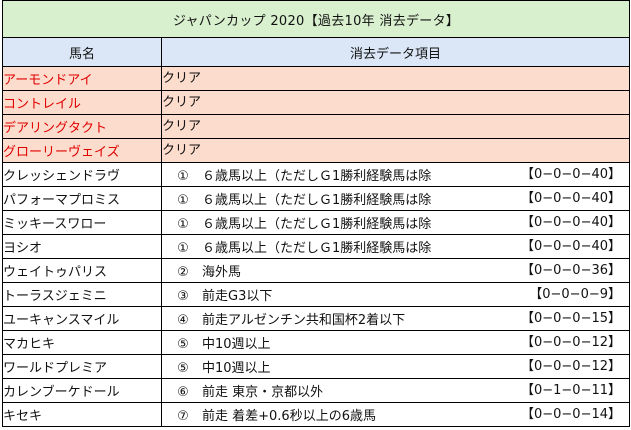  I want to click on horse-name: ワールドプレミア, so click(82, 366).